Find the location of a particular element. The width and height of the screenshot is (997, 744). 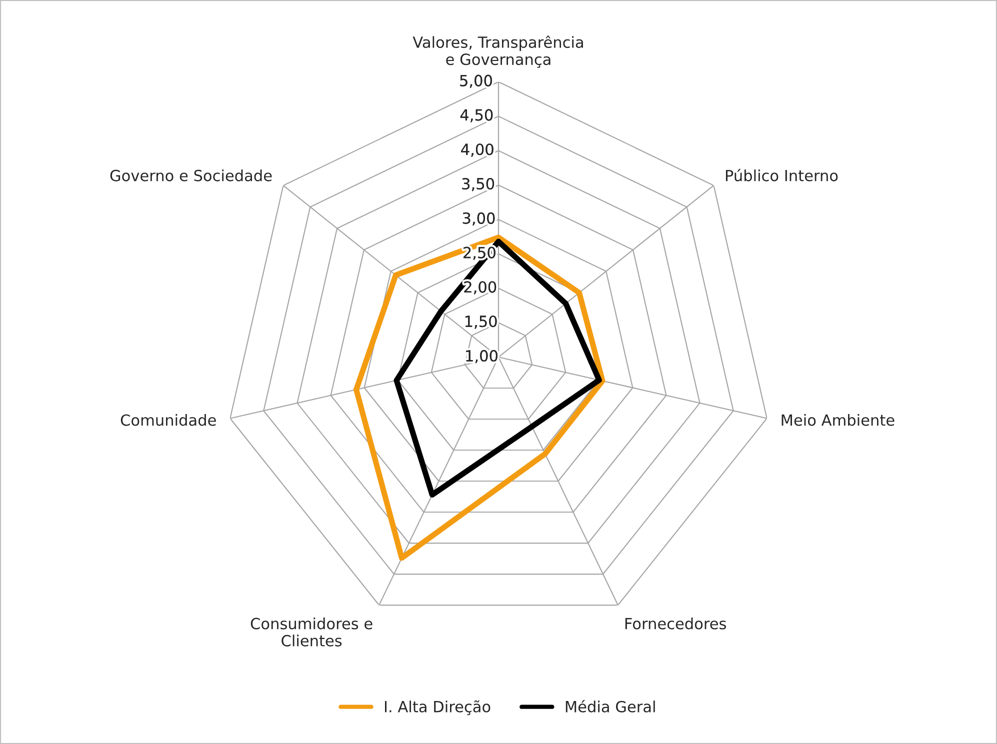

spoke-label: Fornecedores is located at coordinates (675, 624).